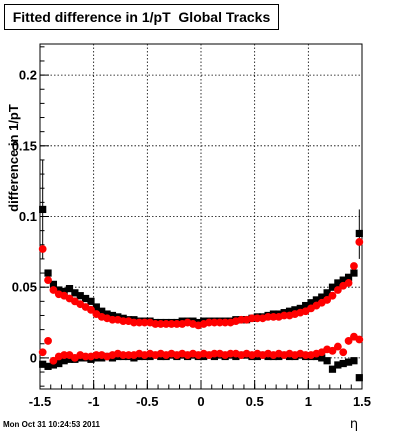 The image size is (400, 433). What do you see at coordinates (28, 75) in the screenshot?
I see `y-tick-label: 0.2` at bounding box center [28, 75].